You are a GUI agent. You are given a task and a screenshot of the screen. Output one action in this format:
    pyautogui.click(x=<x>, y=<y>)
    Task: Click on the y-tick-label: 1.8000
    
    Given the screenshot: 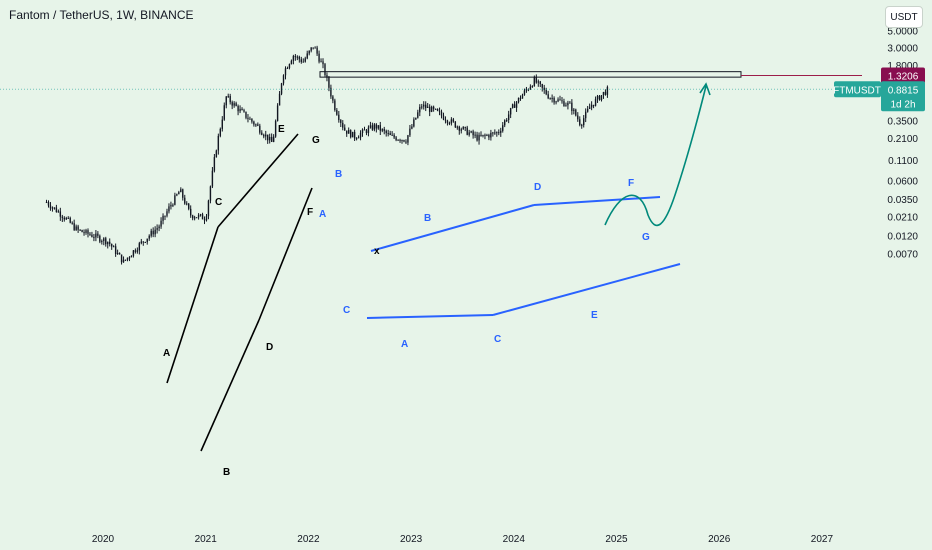 What is the action you would take?
    pyautogui.click(x=902, y=66)
    